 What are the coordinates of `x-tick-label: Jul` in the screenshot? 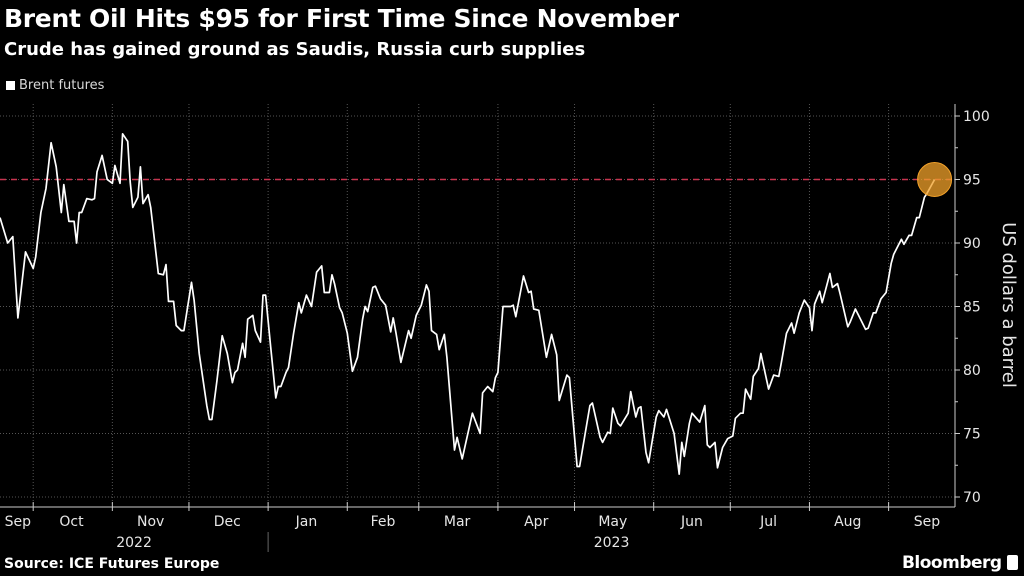 It's located at (768, 522).